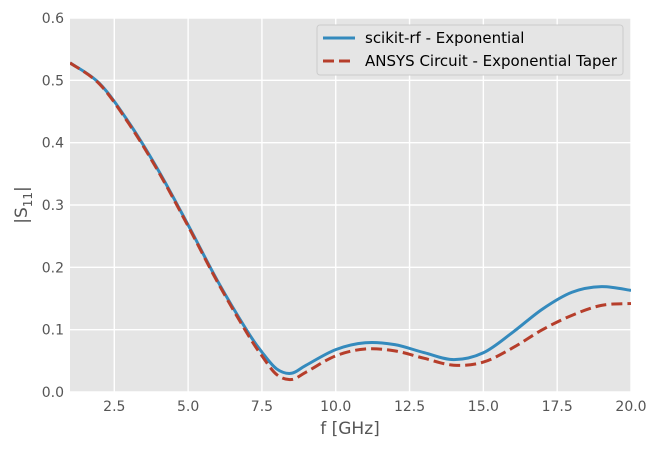 This screenshot has height=449, width=660. What do you see at coordinates (53, 81) in the screenshot?
I see `y-tick-label: 0.5` at bounding box center [53, 81].